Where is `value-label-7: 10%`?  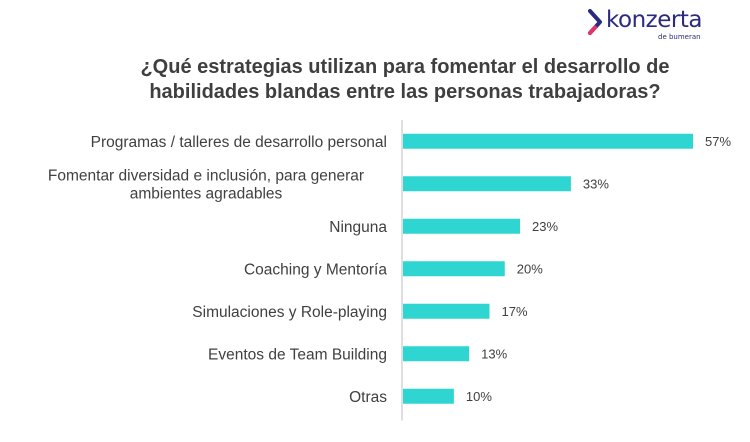
value-label-7: 10% is located at coordinates (479, 396).